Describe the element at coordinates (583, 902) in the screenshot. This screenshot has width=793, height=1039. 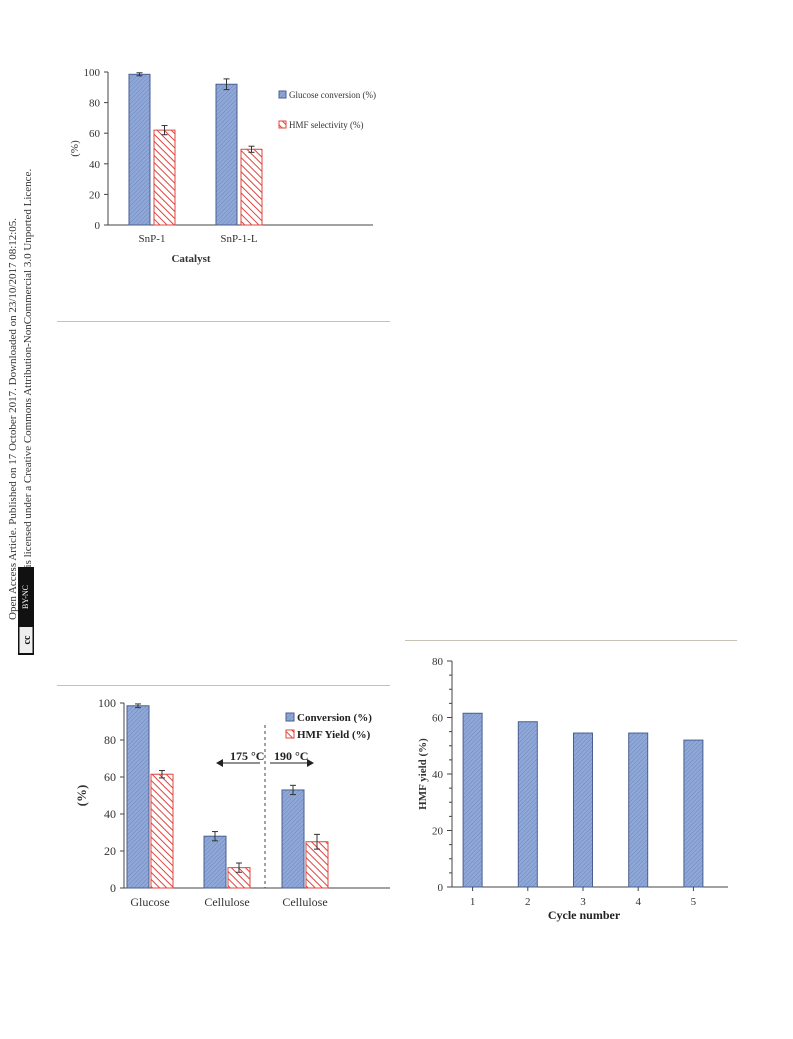
I see `x-tick-label: 3` at that location.